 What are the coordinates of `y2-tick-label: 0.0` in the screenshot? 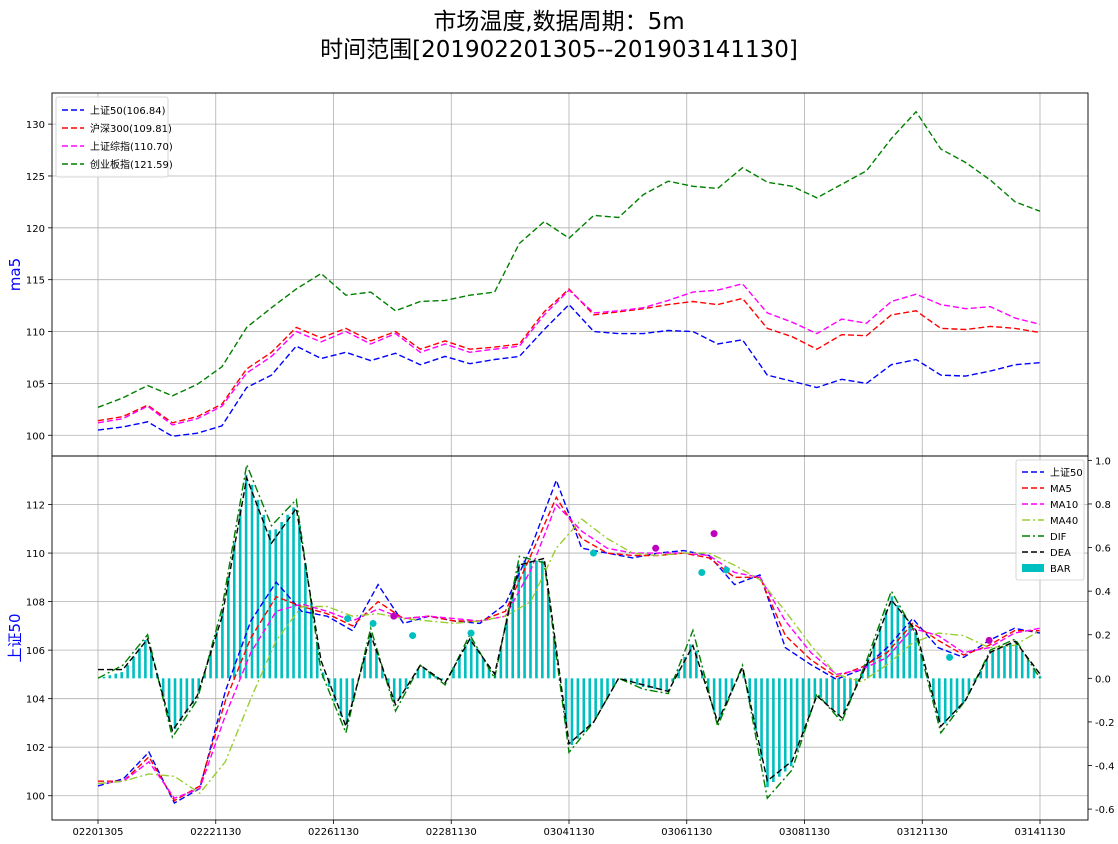 It's located at (1103, 679).